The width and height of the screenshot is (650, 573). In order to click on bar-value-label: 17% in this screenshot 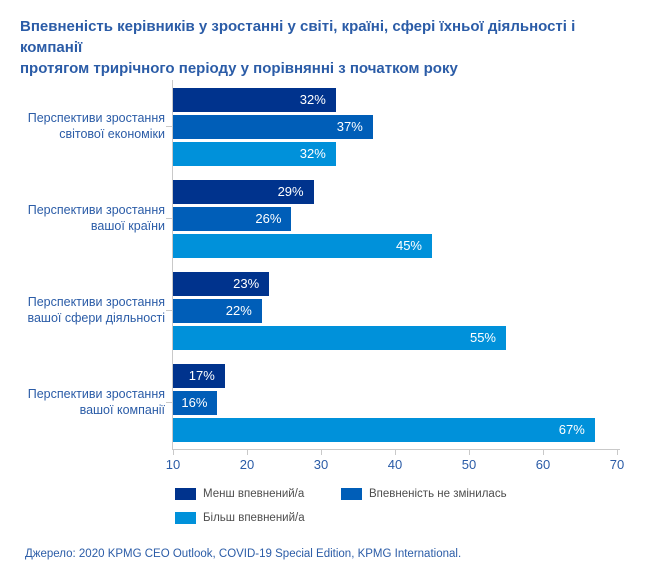, I will do `click(201, 375)`.